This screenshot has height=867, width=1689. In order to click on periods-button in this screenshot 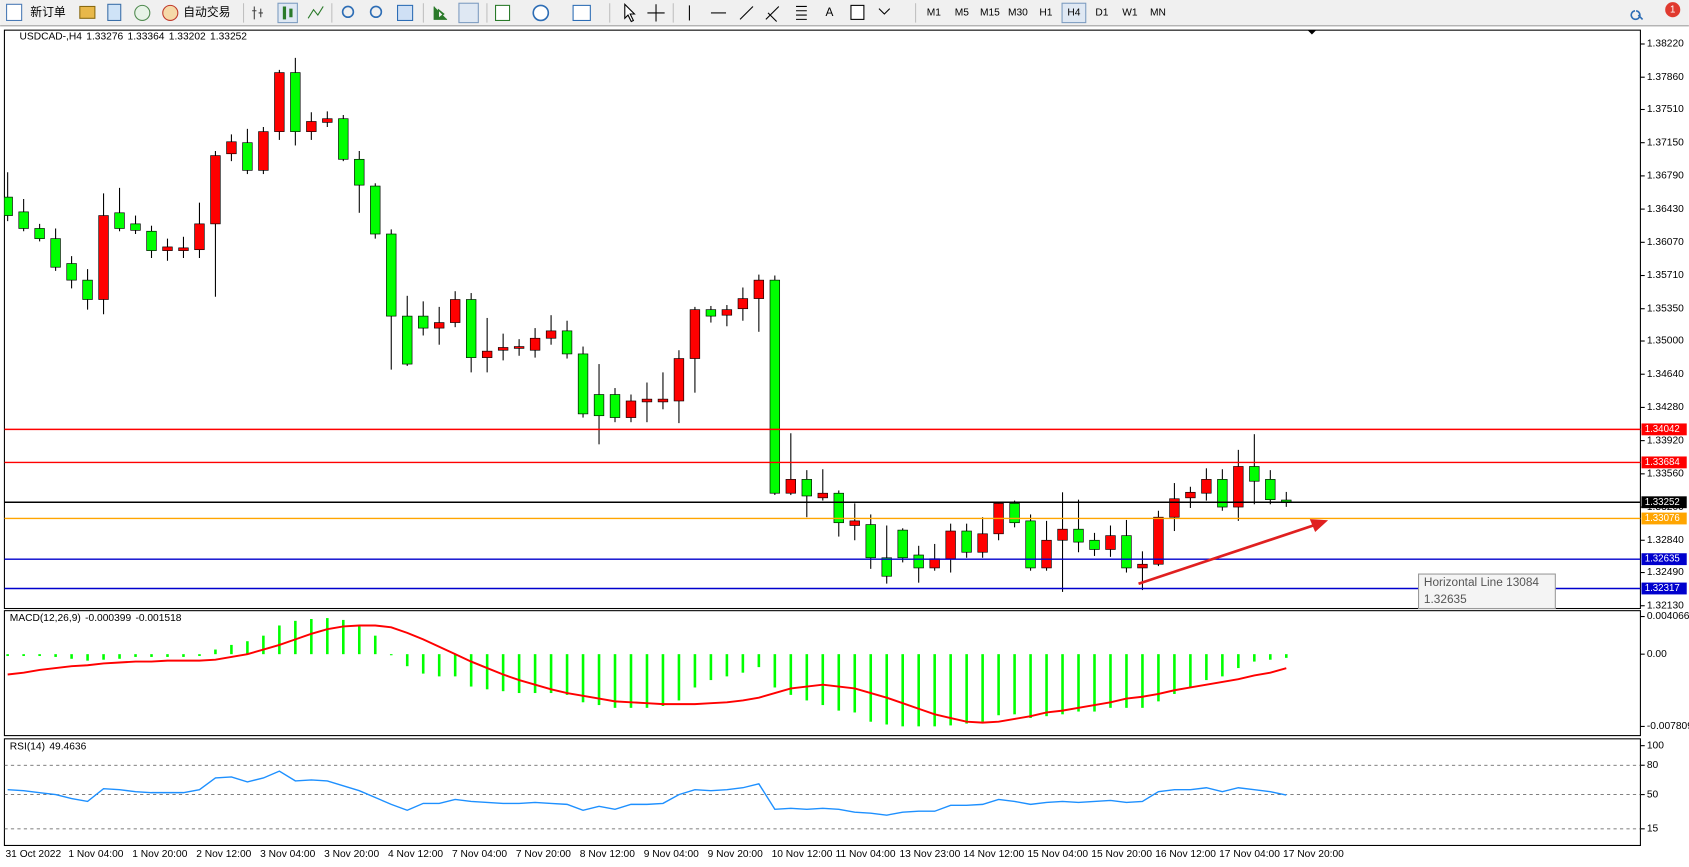, I will do `click(541, 13)`.